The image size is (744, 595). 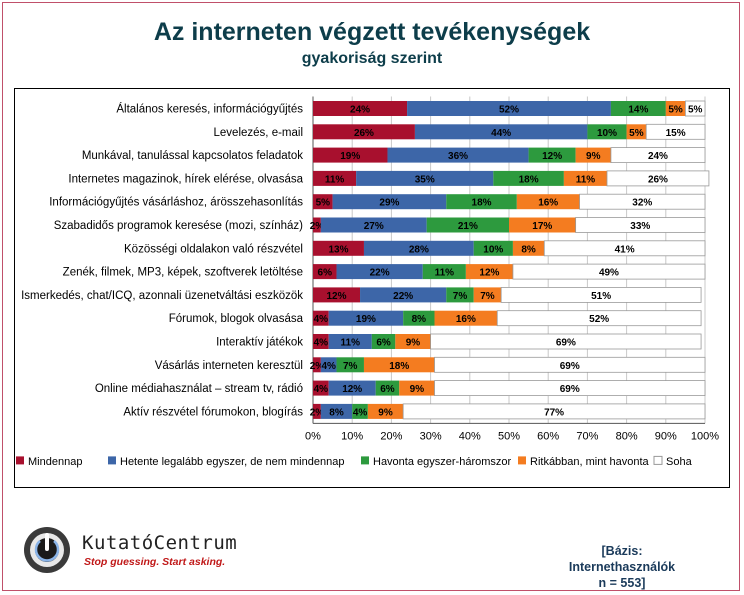 What do you see at coordinates (199, 389) in the screenshot?
I see `category-label: Online médiahasználat – stream tv, rádió` at bounding box center [199, 389].